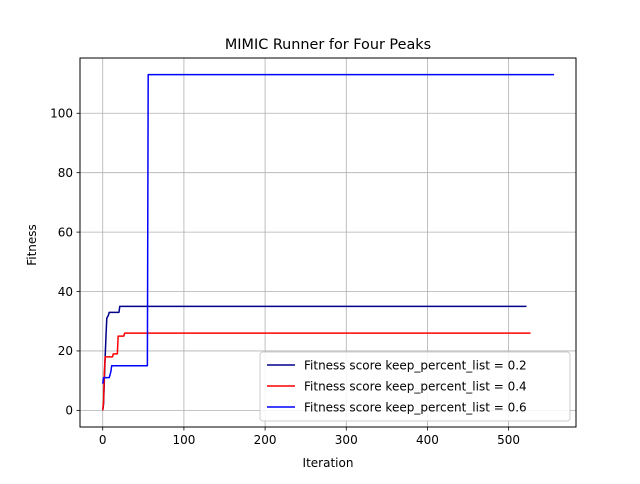 Image resolution: width=640 pixels, height=484 pixels. What do you see at coordinates (265, 440) in the screenshot?
I see `x-tick-label: 200` at bounding box center [265, 440].